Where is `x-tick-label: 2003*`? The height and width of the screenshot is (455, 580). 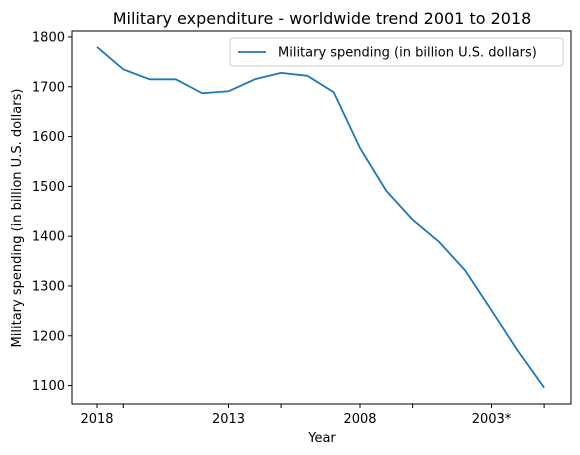 x-tick-label: 2003* is located at coordinates (492, 419).